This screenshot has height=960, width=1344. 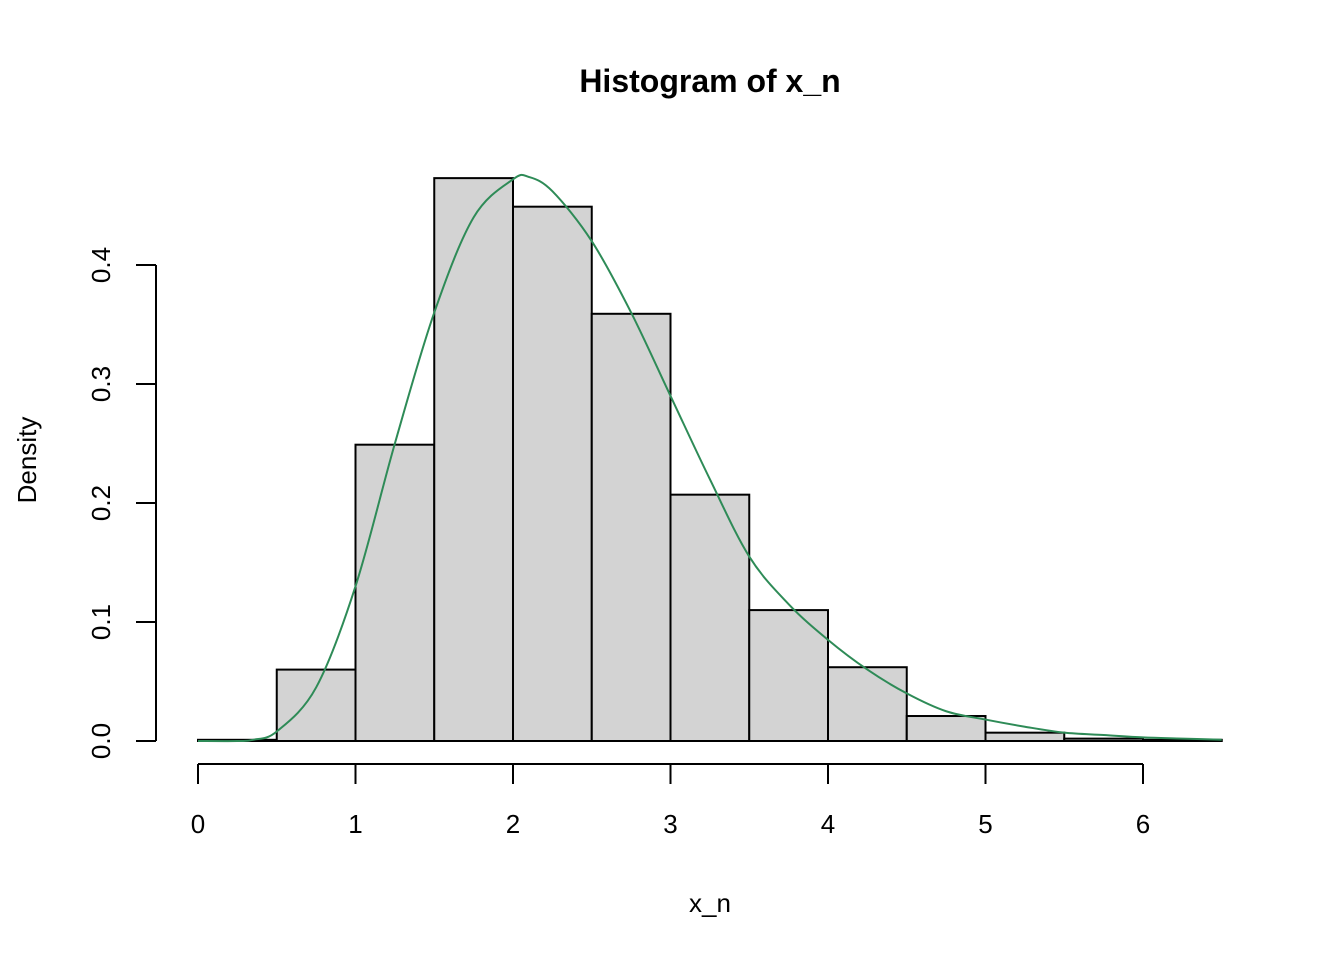 I want to click on x-axis-tick-label-6: 6, so click(x=1143, y=824).